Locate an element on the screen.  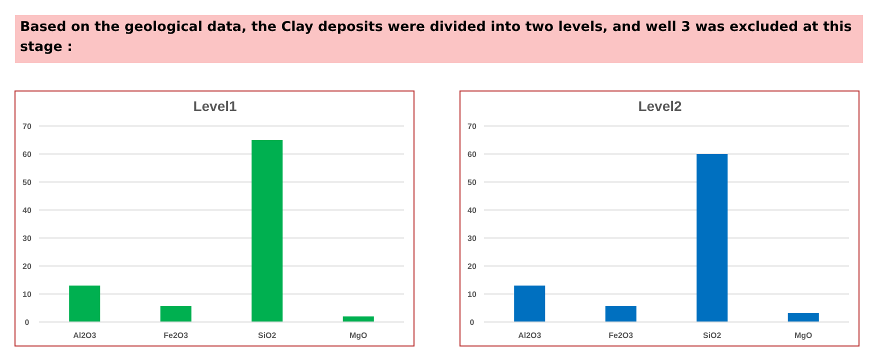
chart-title: Level1 is located at coordinates (215, 106).